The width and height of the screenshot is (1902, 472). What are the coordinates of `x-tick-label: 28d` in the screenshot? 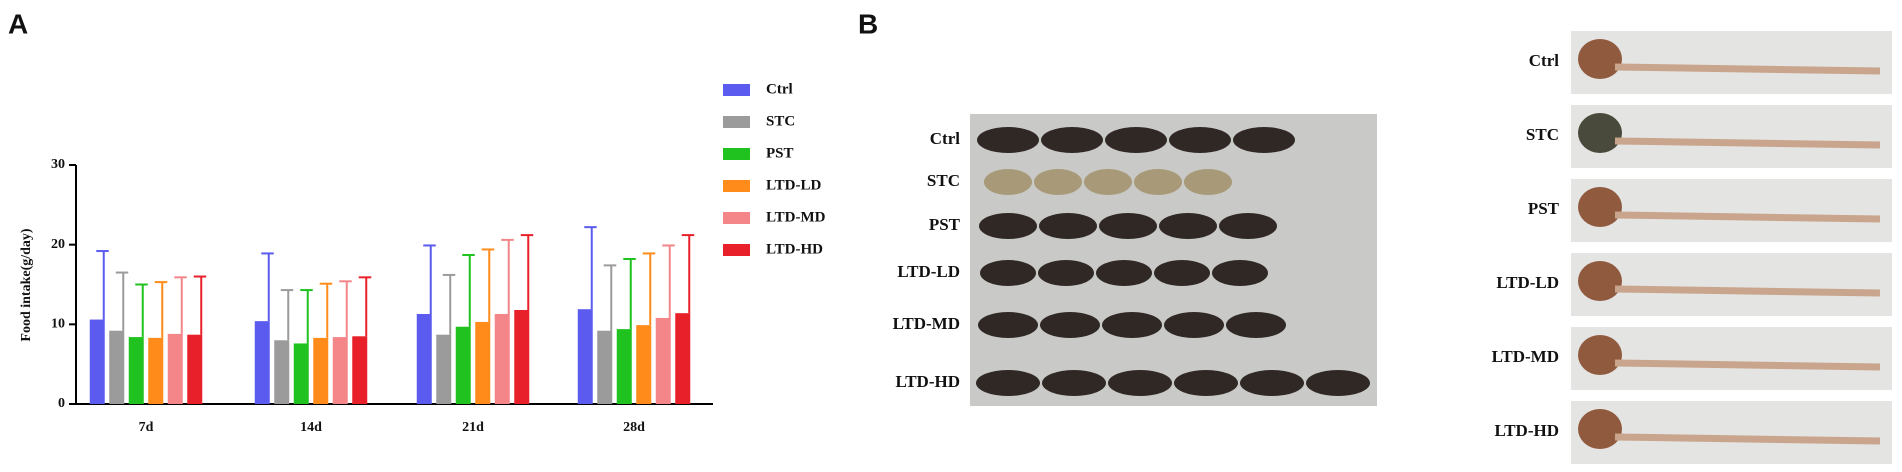 It's located at (634, 427).